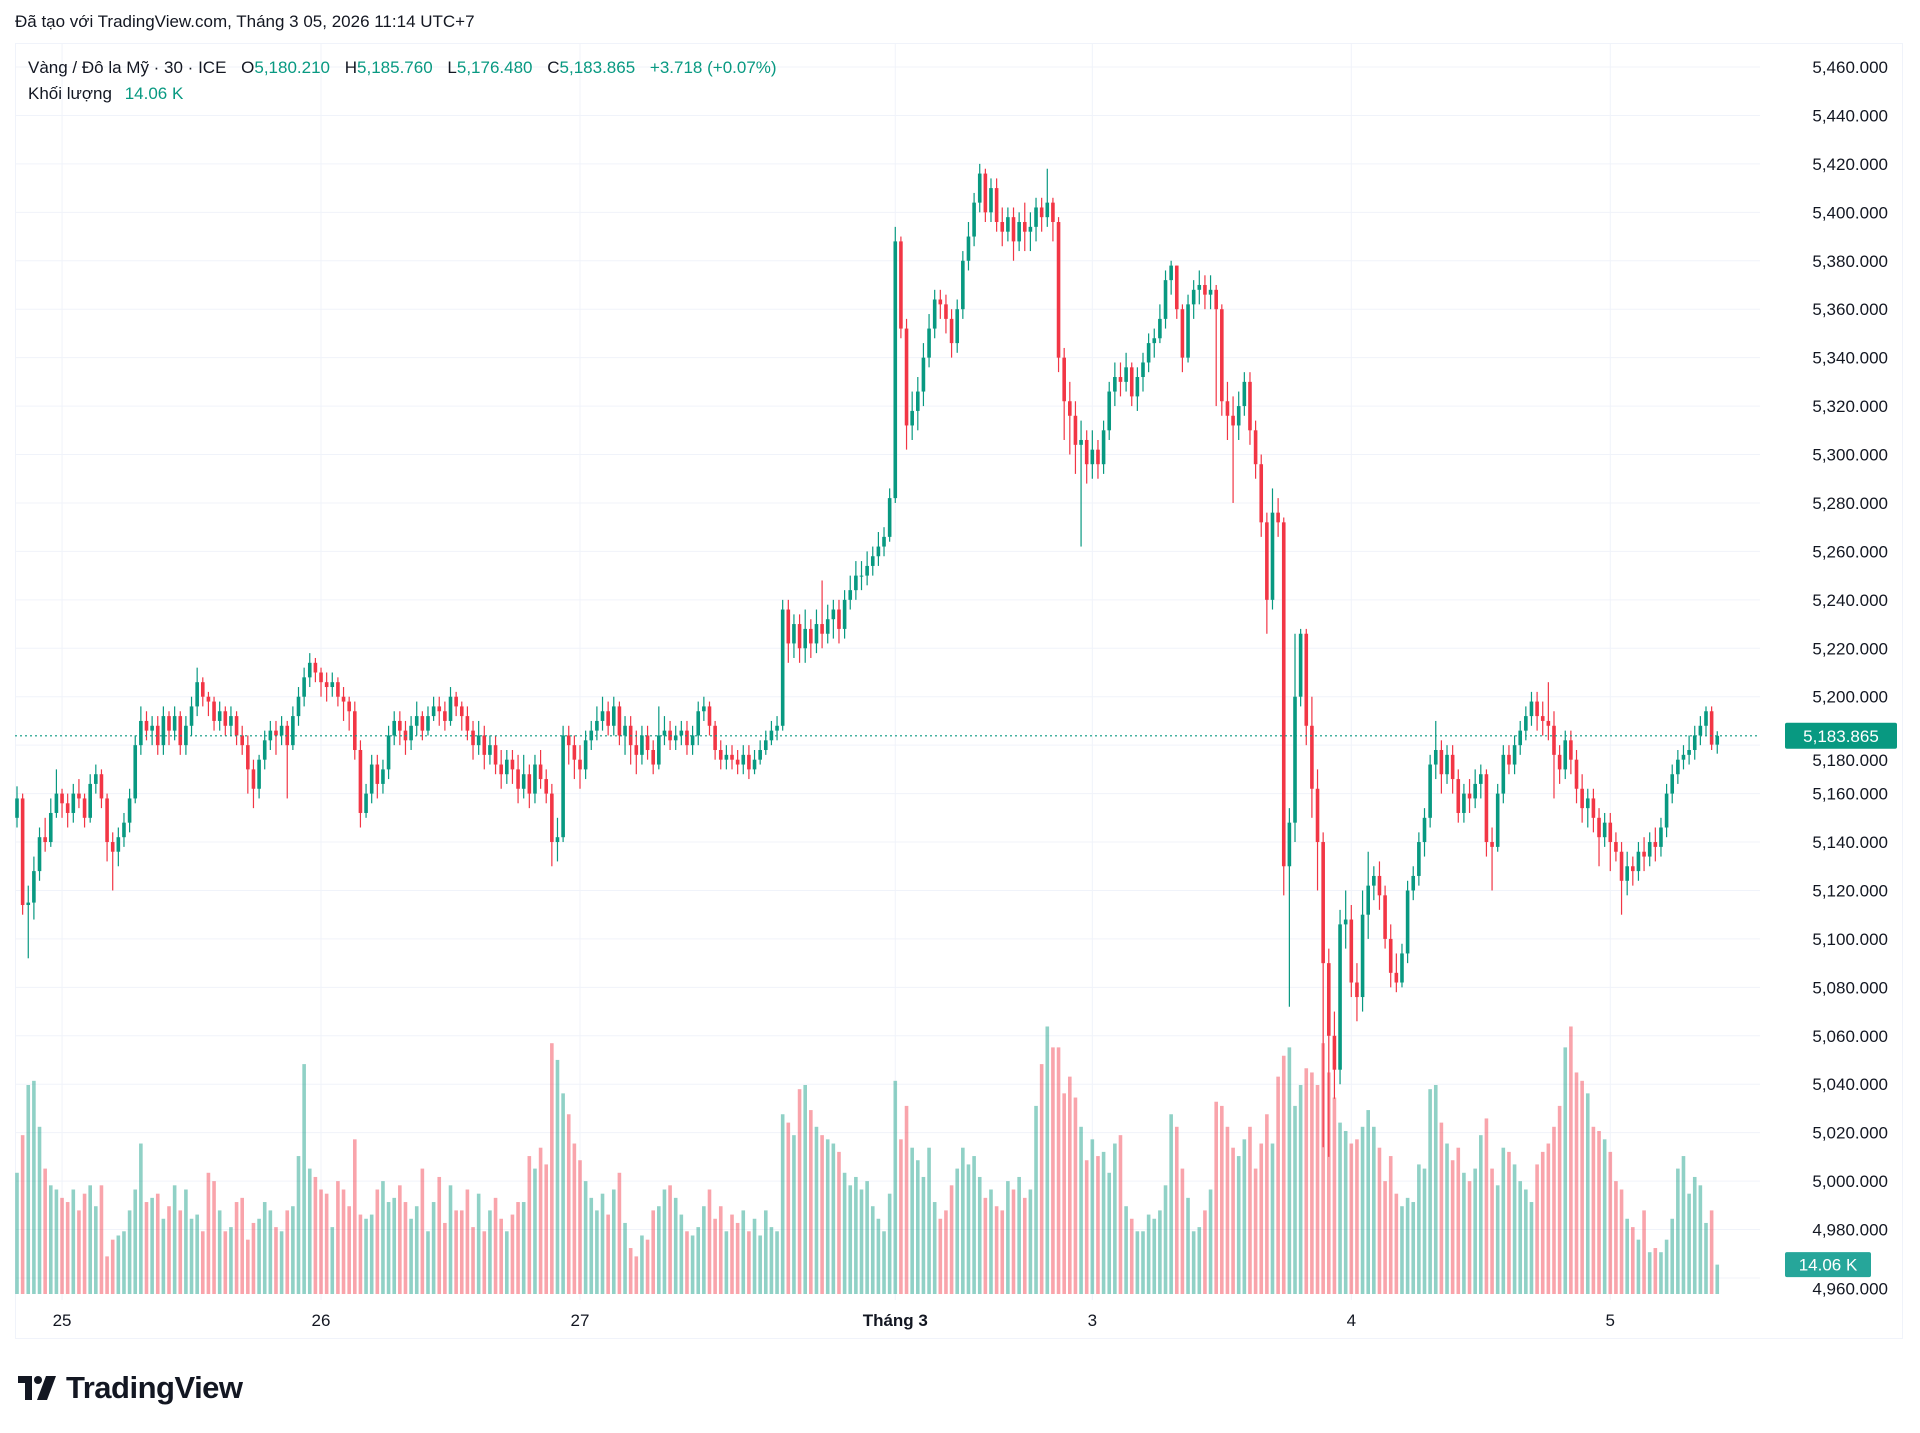 The width and height of the screenshot is (1920, 1433). What do you see at coordinates (1850, 358) in the screenshot?
I see `price-tick-label: 5,340.000` at bounding box center [1850, 358].